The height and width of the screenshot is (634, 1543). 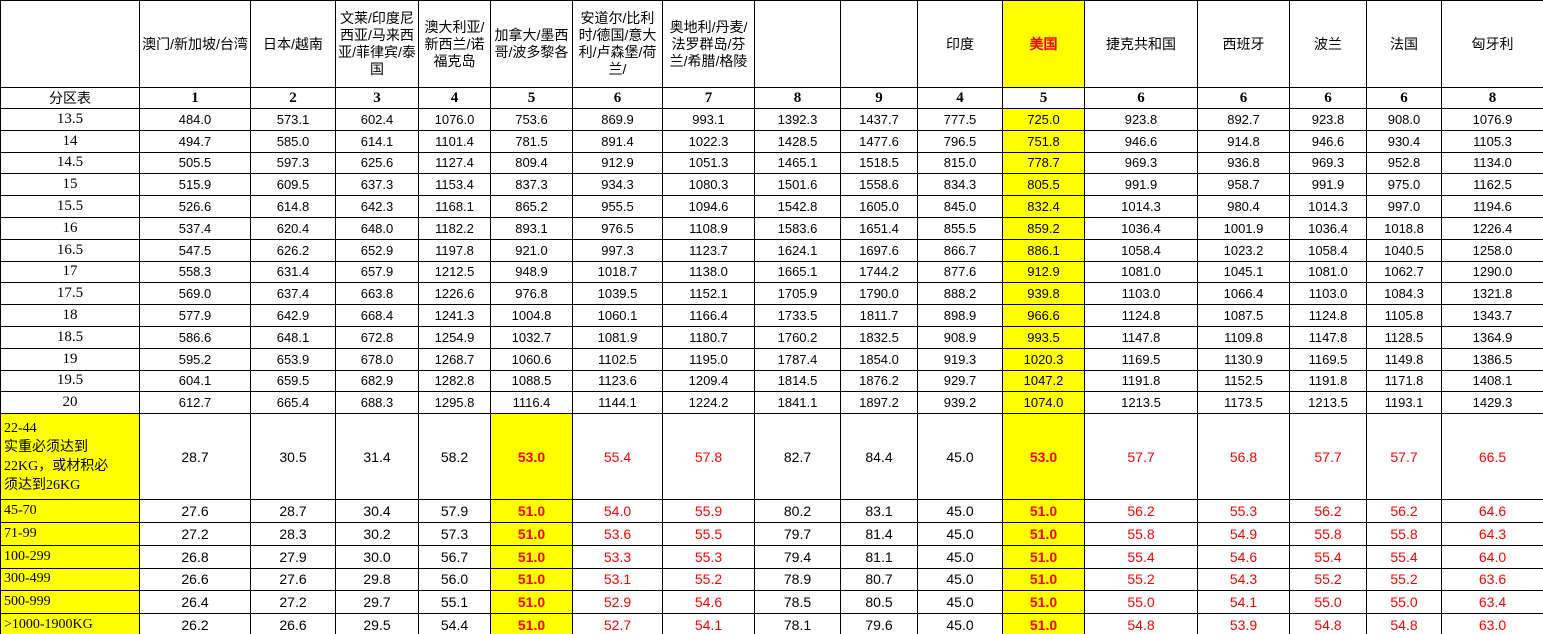 What do you see at coordinates (377, 511) in the screenshot?
I see `rate-cell: 30.4` at bounding box center [377, 511].